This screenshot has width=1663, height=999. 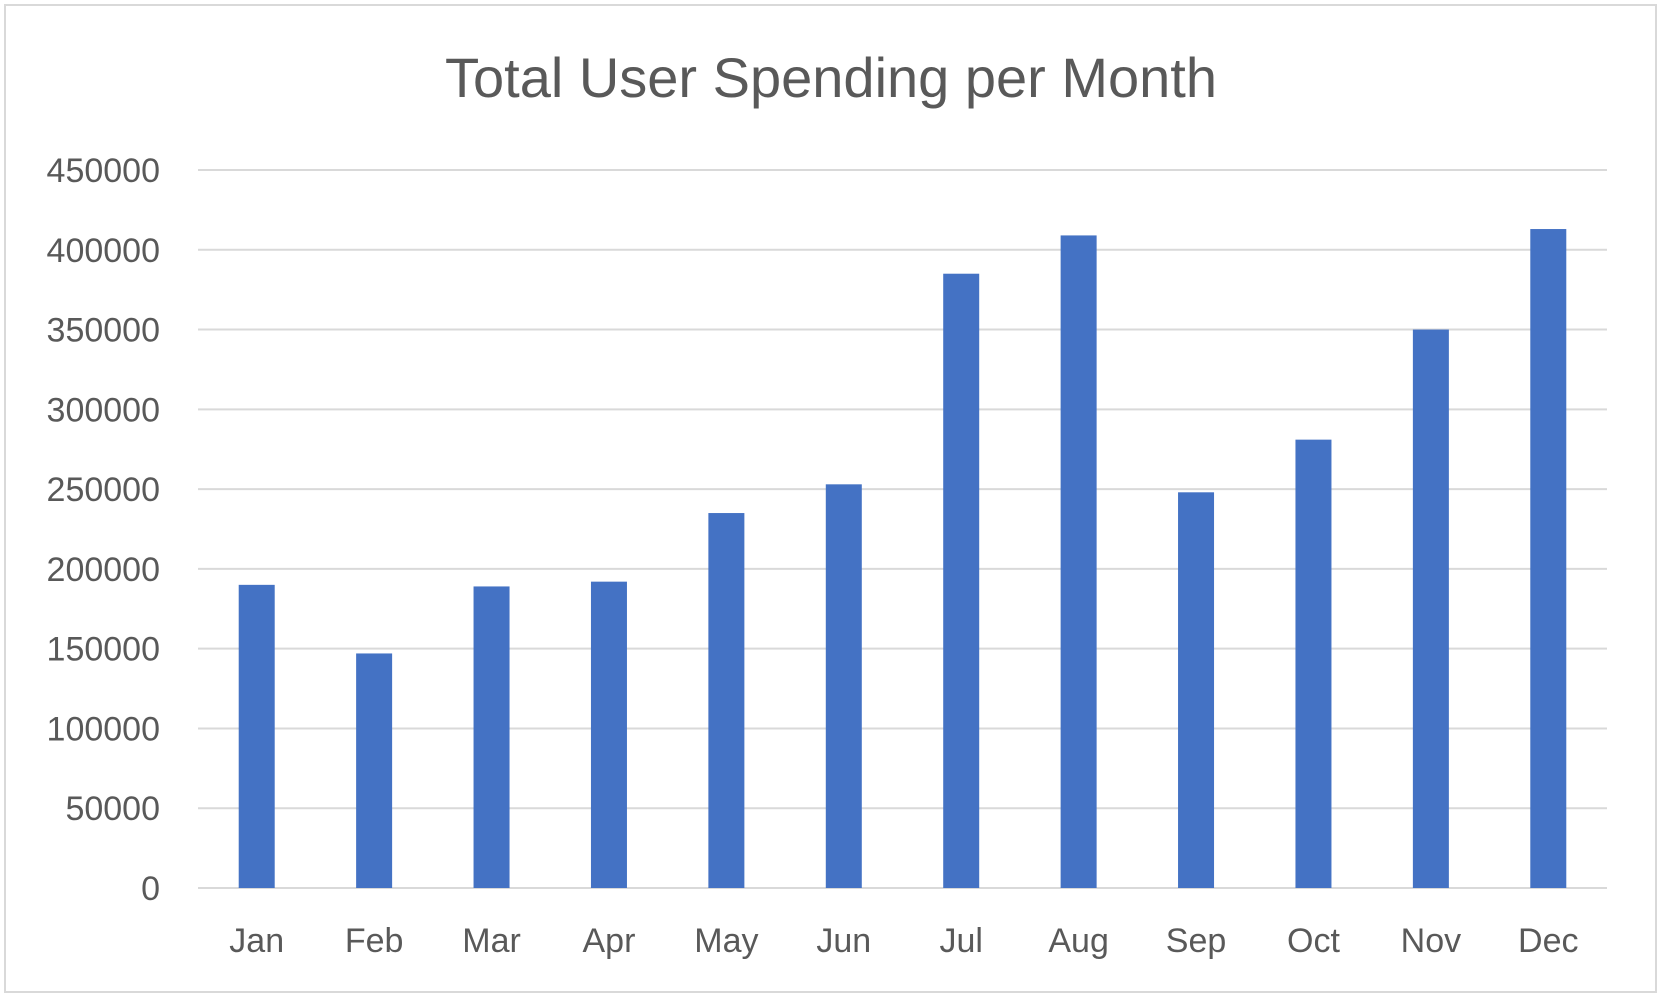 I want to click on x-tick-label: Feb, so click(x=374, y=941).